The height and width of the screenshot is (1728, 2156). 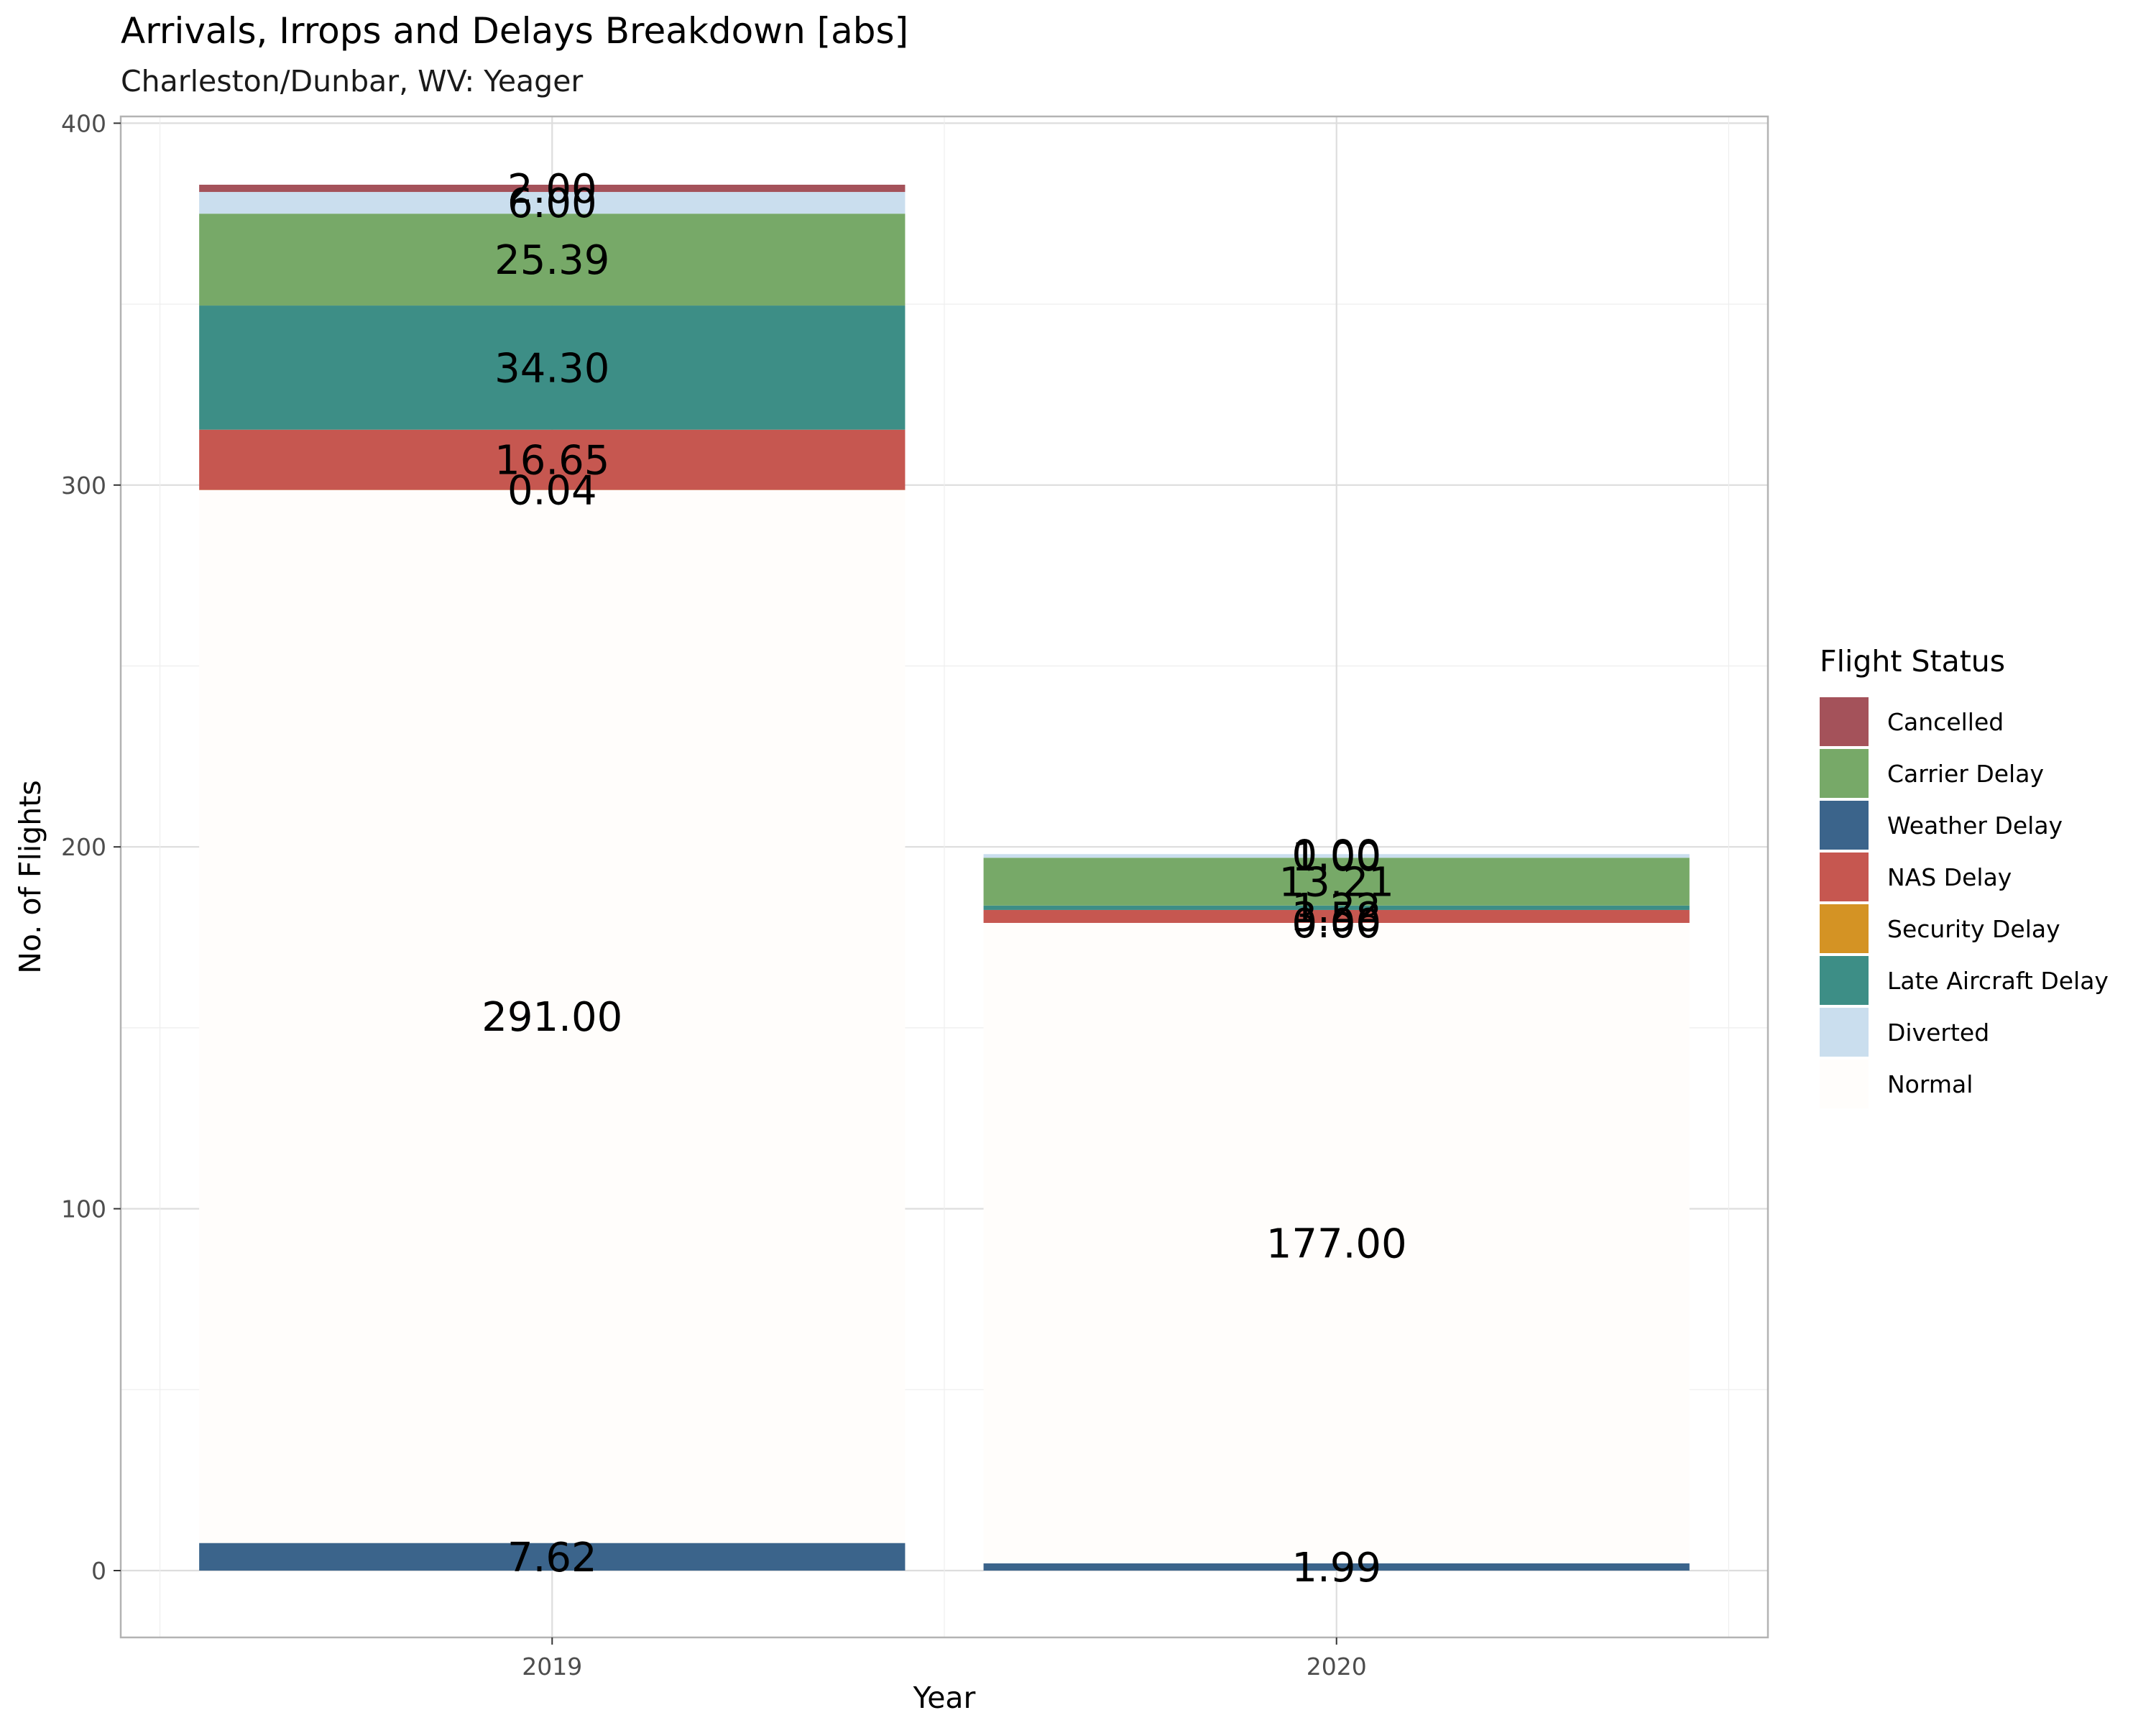 I want to click on legend-label-diverted: Diverted, so click(x=1938, y=1033).